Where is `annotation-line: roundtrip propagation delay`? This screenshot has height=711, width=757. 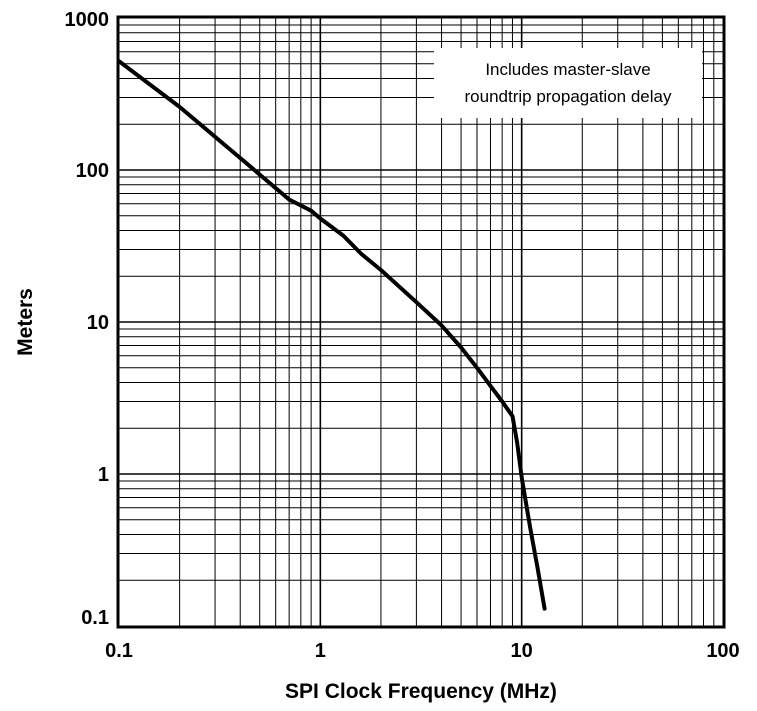 annotation-line: roundtrip propagation delay is located at coordinates (568, 96).